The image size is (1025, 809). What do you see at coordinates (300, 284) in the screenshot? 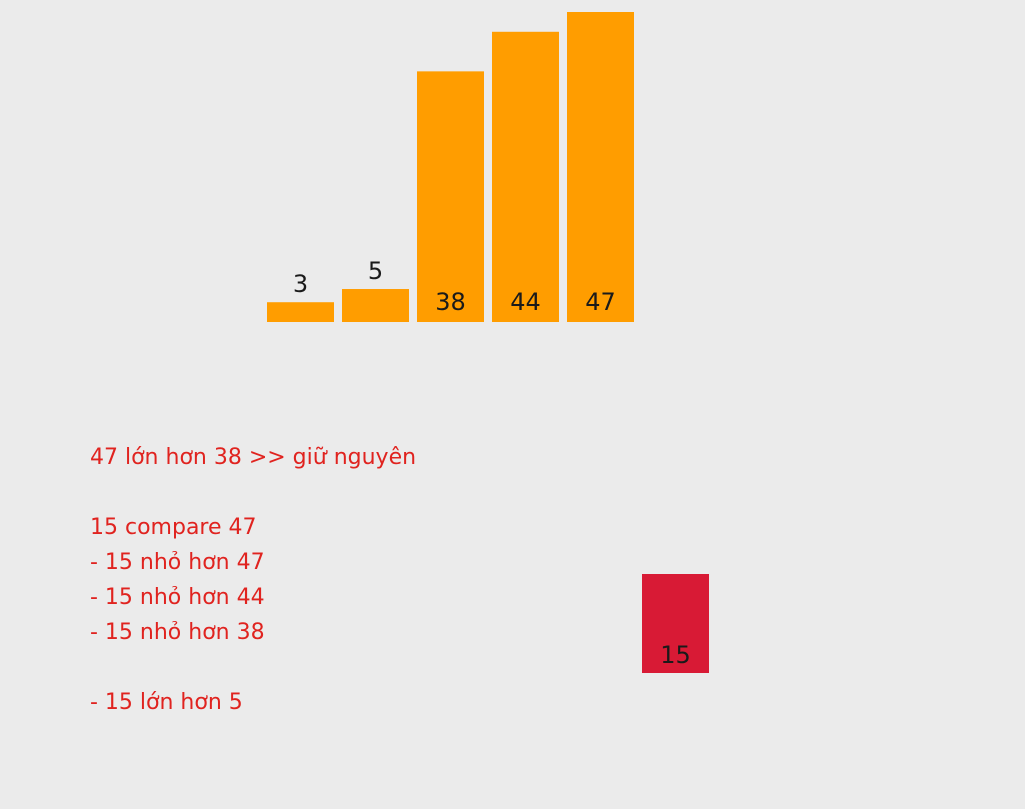
I see `bar-label-3: 3` at bounding box center [300, 284].